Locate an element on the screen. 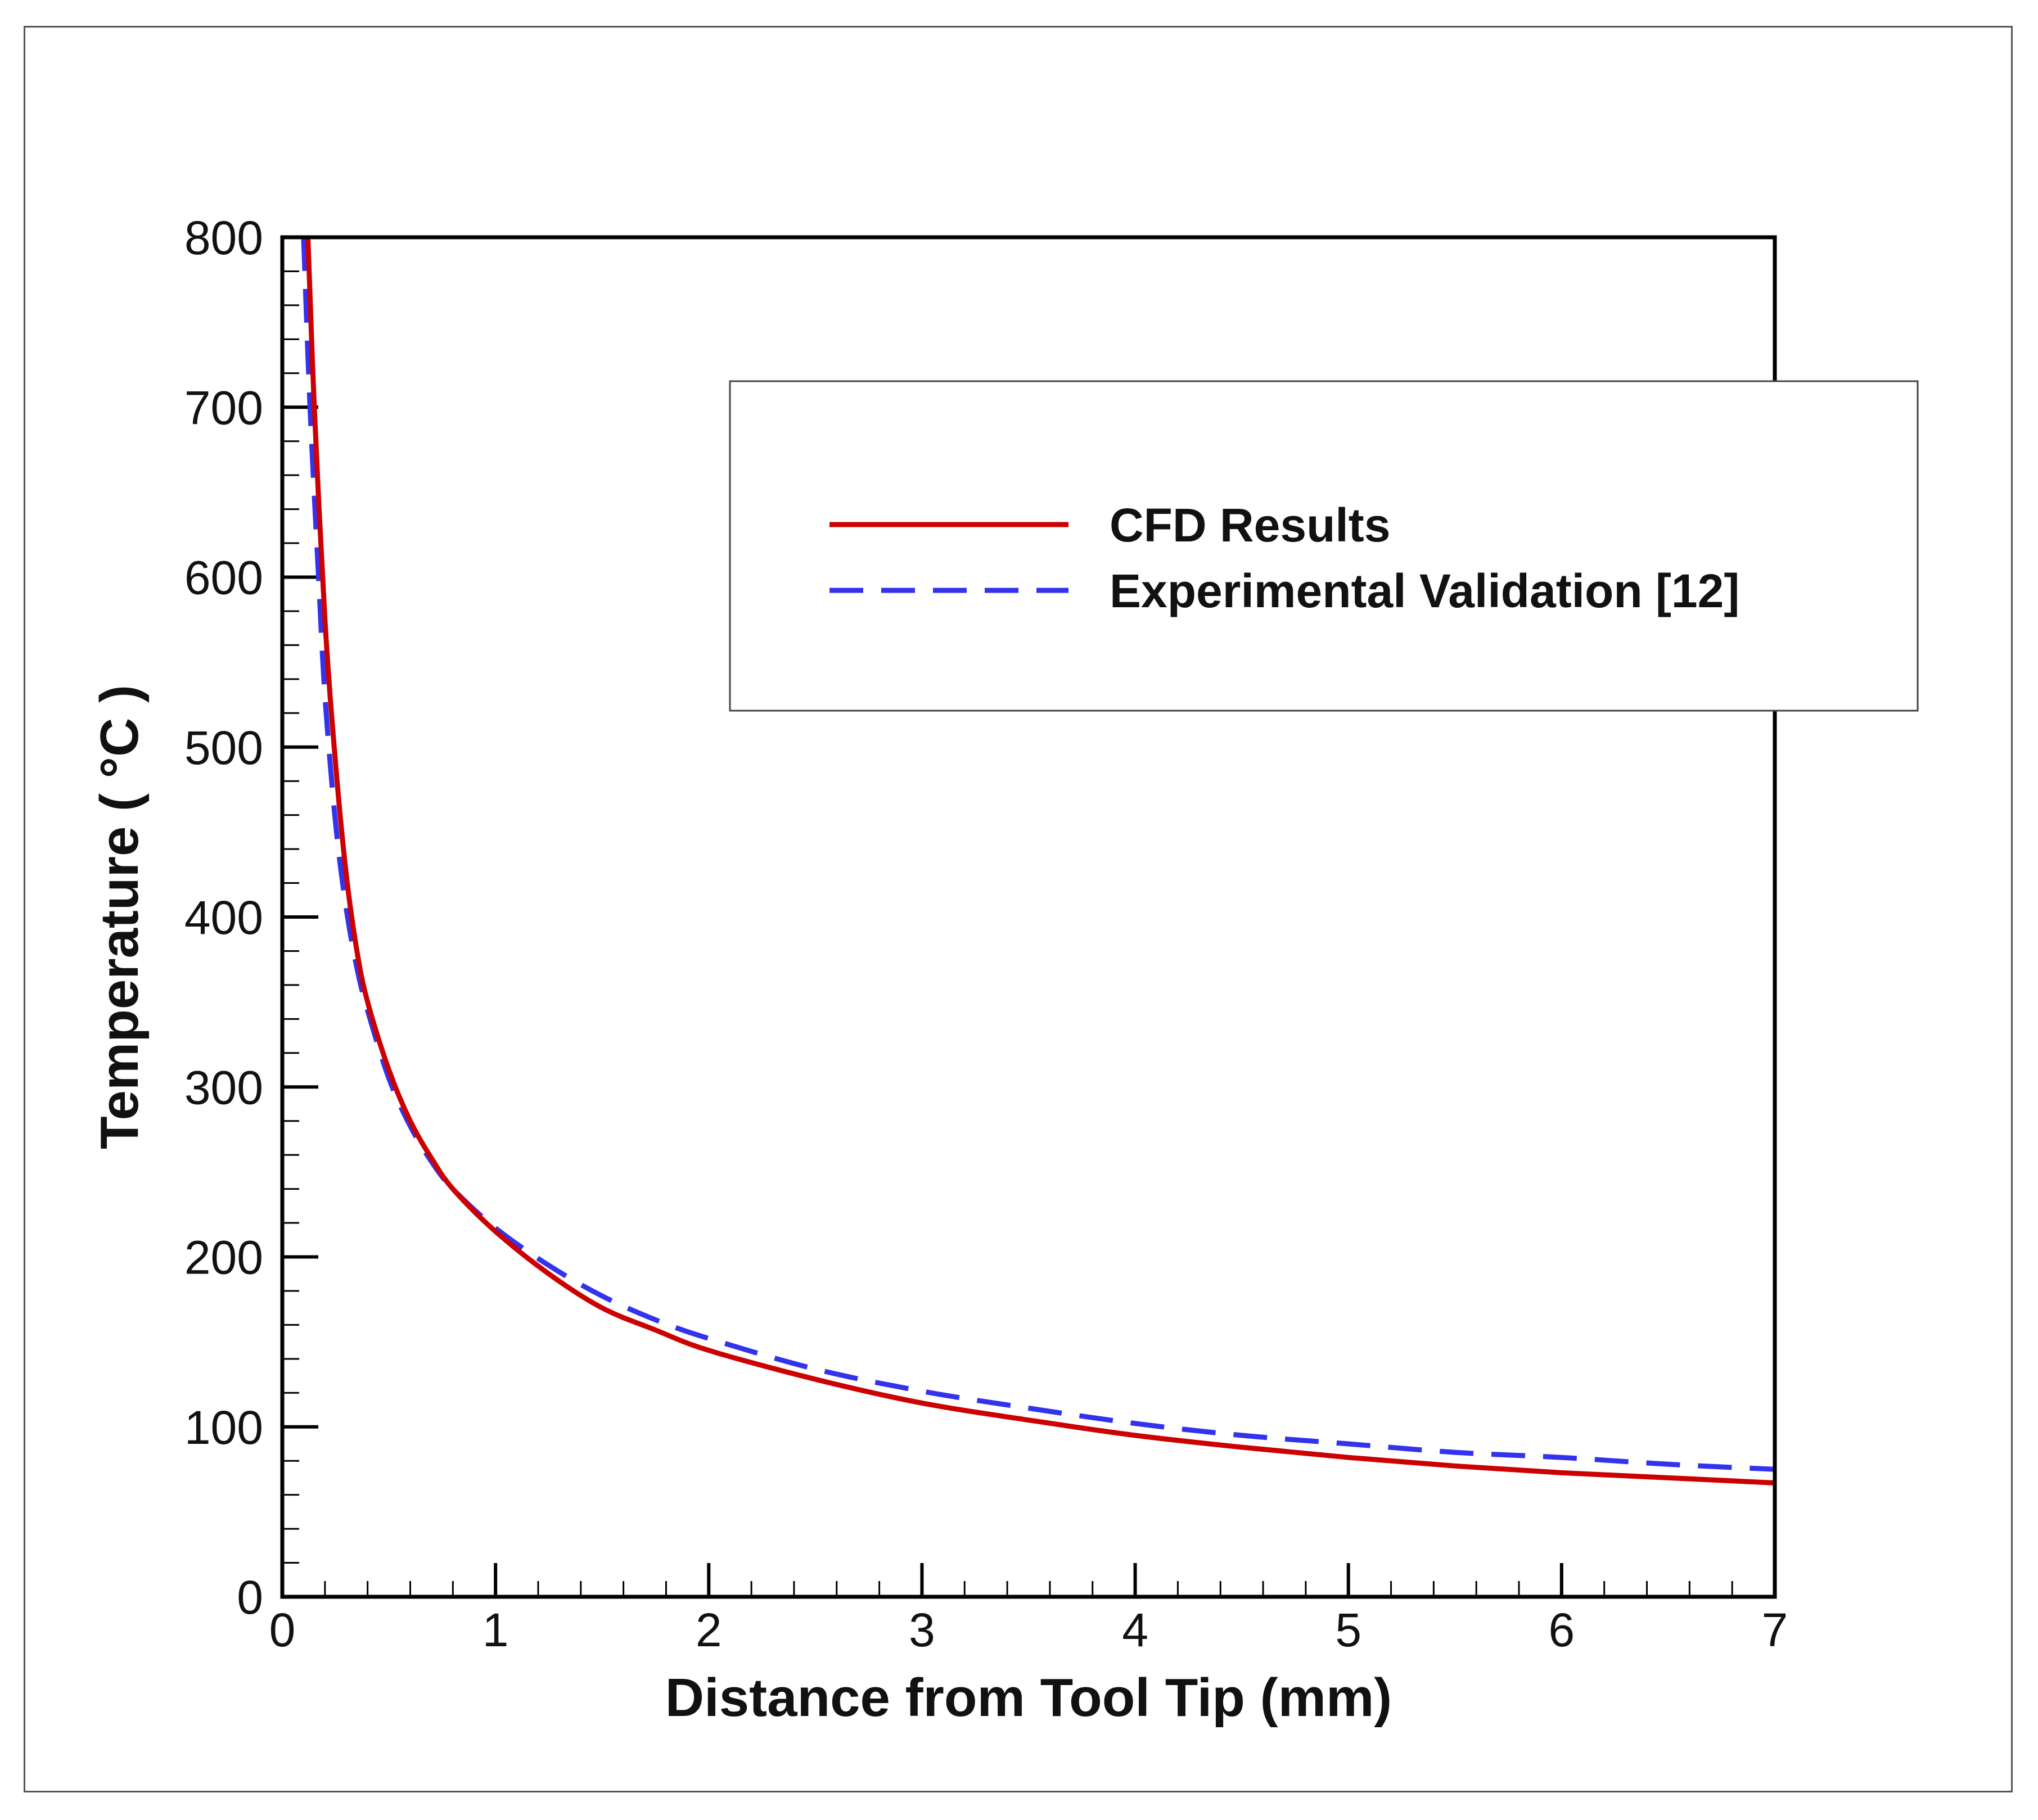 This screenshot has height=1820, width=2038. x-tick-label: 6 is located at coordinates (1562, 1630).